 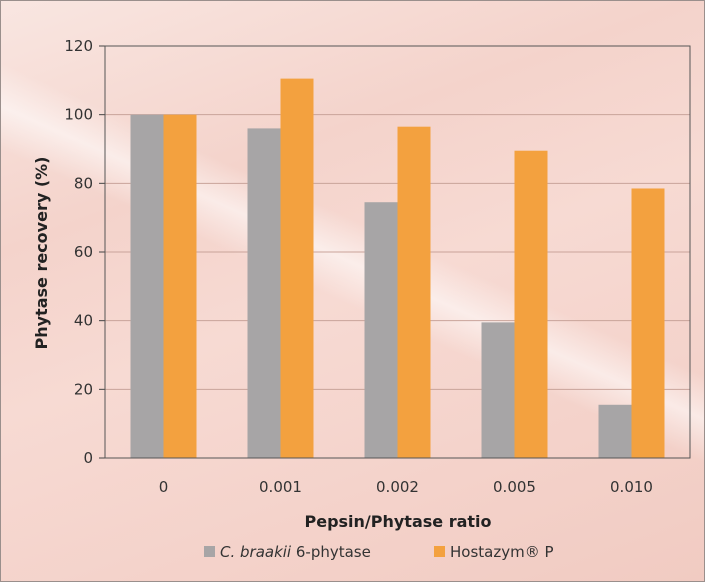 What do you see at coordinates (164, 487) in the screenshot?
I see `x-tick-label: 0` at bounding box center [164, 487].